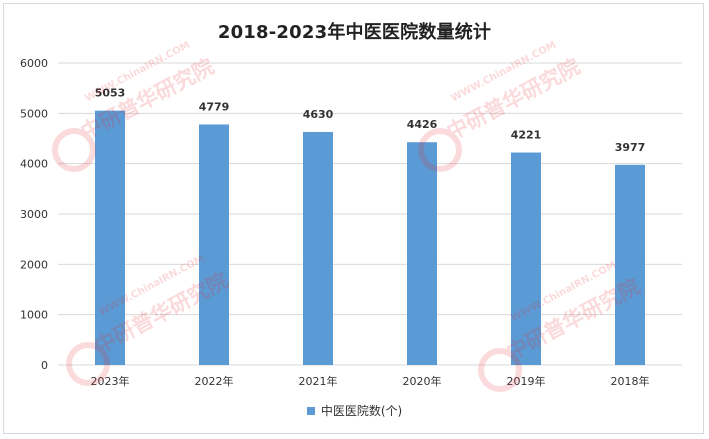 Image resolution: width=709 pixels, height=439 pixels. Describe the element at coordinates (422, 381) in the screenshot. I see `x-tick-label: 2020年` at that location.